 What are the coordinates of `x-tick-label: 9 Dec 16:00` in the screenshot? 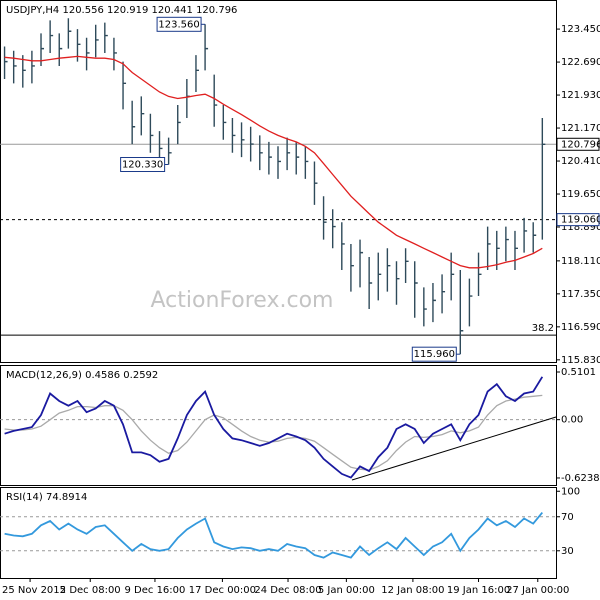 It's located at (155, 590).